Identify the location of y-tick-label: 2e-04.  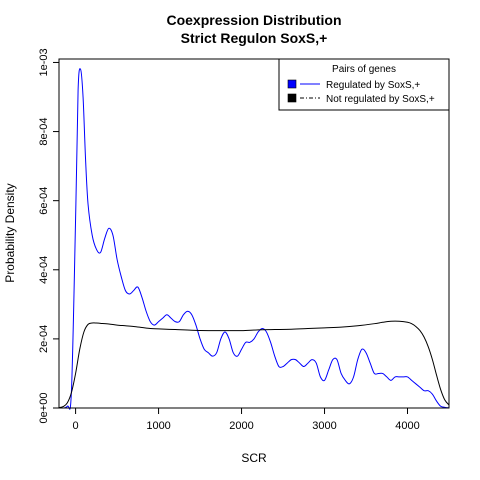
(44, 339).